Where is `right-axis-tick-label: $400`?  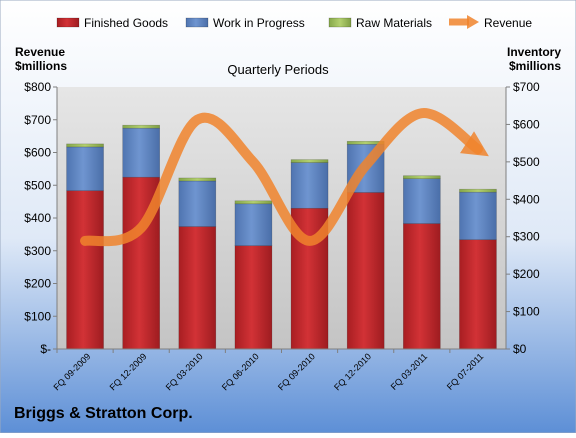 right-axis-tick-label: $400 is located at coordinates (526, 199).